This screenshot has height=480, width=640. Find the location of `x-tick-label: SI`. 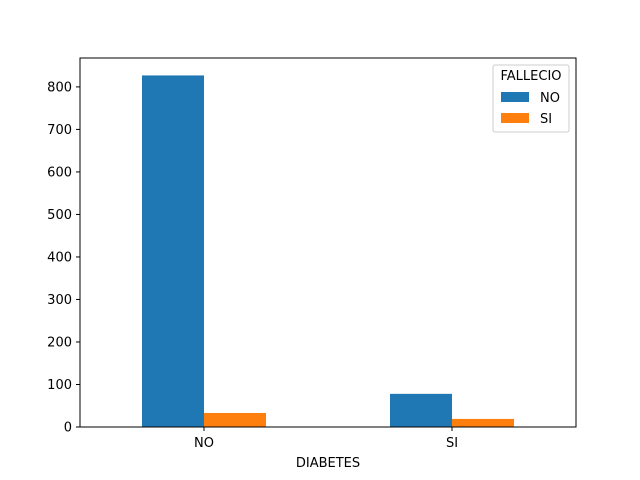

x-tick-label: SI is located at coordinates (452, 443).